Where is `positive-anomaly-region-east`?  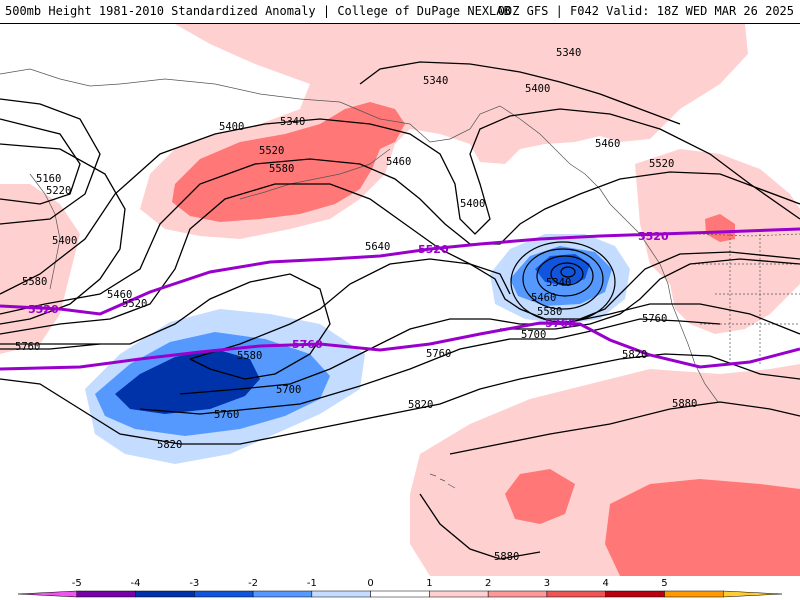 positive-anomaly-region-east is located at coordinates (717, 241).